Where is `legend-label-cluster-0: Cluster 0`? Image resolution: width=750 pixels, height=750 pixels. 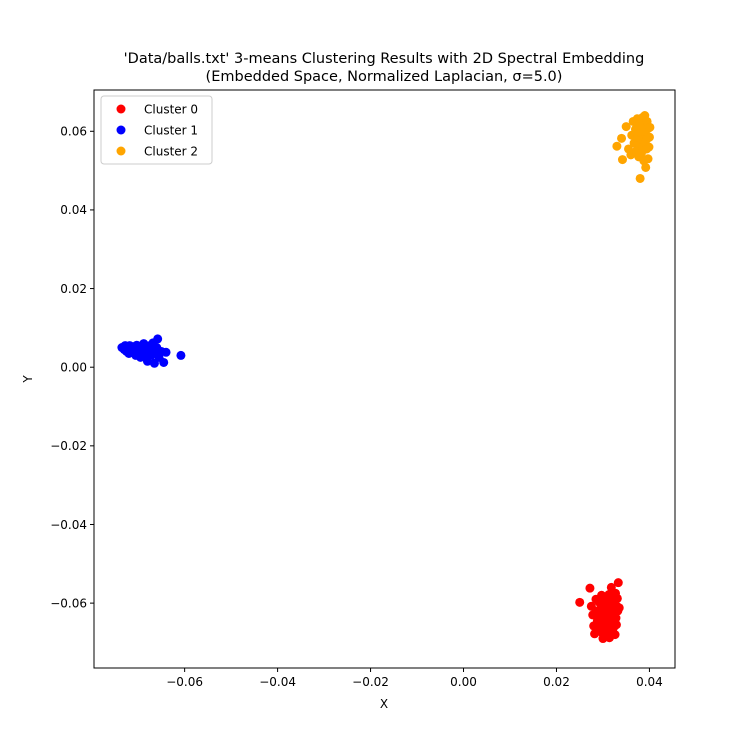 legend-label-cluster-0: Cluster 0 is located at coordinates (171, 110).